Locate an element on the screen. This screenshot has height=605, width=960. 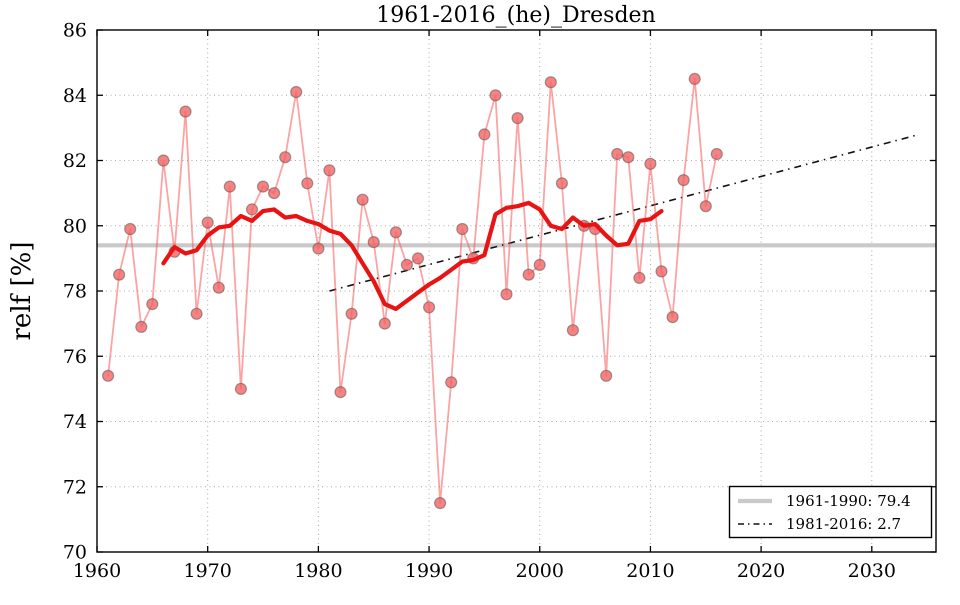
y-tick-label: 84 is located at coordinates (75, 96).